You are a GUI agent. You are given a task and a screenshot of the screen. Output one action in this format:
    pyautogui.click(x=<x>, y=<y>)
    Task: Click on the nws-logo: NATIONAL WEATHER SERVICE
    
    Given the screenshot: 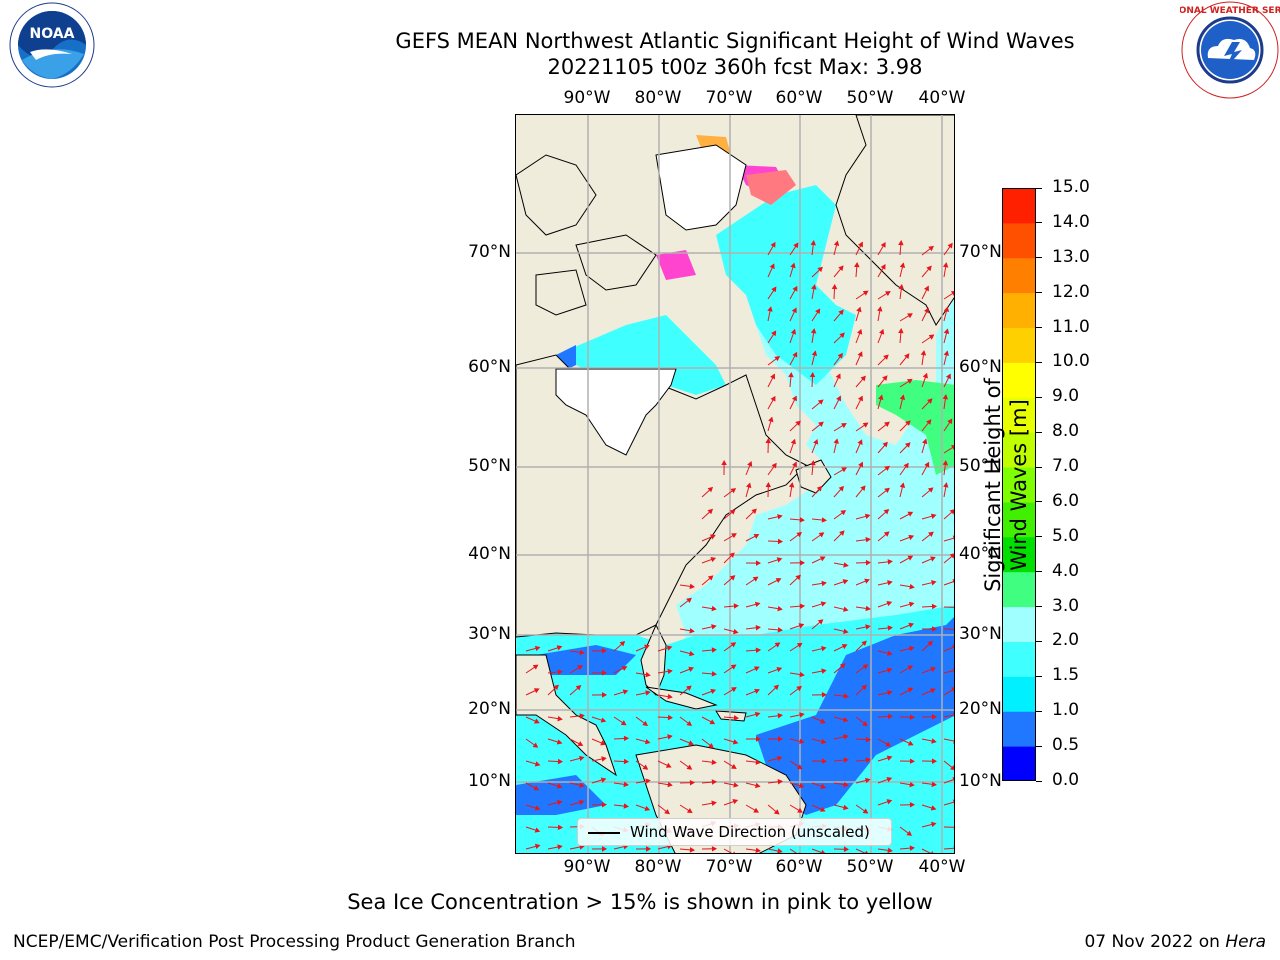 What is the action you would take?
    pyautogui.click(x=1230, y=50)
    